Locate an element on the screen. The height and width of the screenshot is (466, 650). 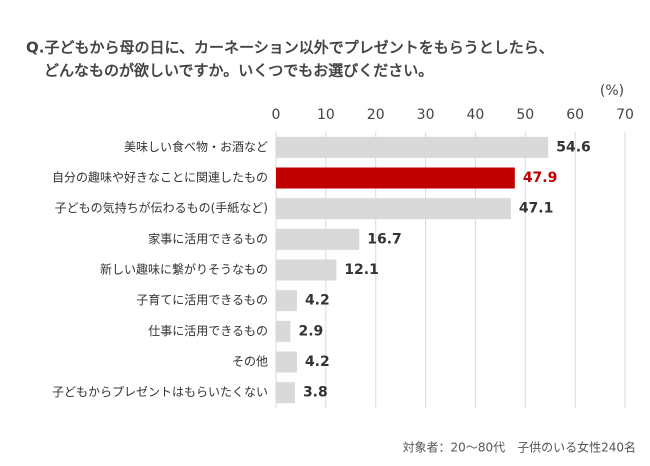
value-label: 2.9 is located at coordinates (310, 331).